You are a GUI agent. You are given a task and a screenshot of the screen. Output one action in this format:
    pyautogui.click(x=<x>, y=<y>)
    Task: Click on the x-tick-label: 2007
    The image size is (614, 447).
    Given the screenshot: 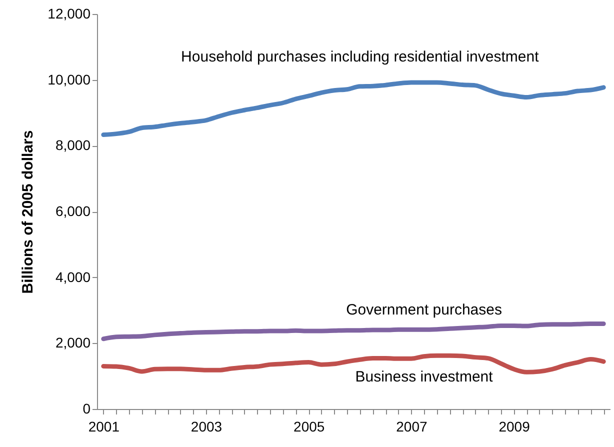 What is the action you would take?
    pyautogui.click(x=412, y=426)
    